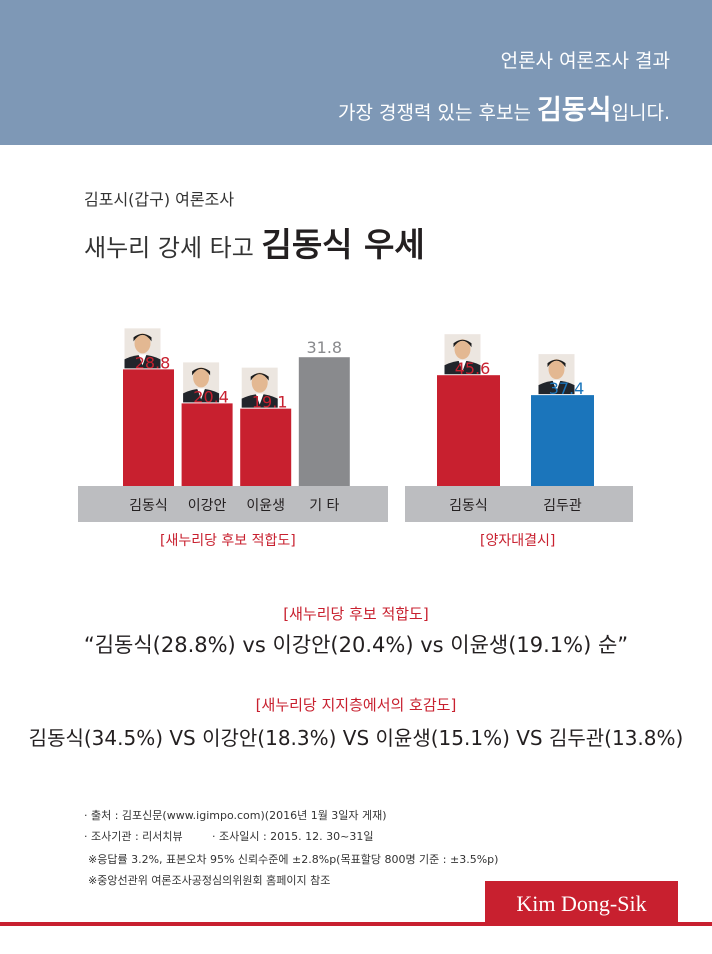  Describe the element at coordinates (518, 541) in the screenshot. I see `chart-caption-head-to-head: [양자대결시]` at that location.